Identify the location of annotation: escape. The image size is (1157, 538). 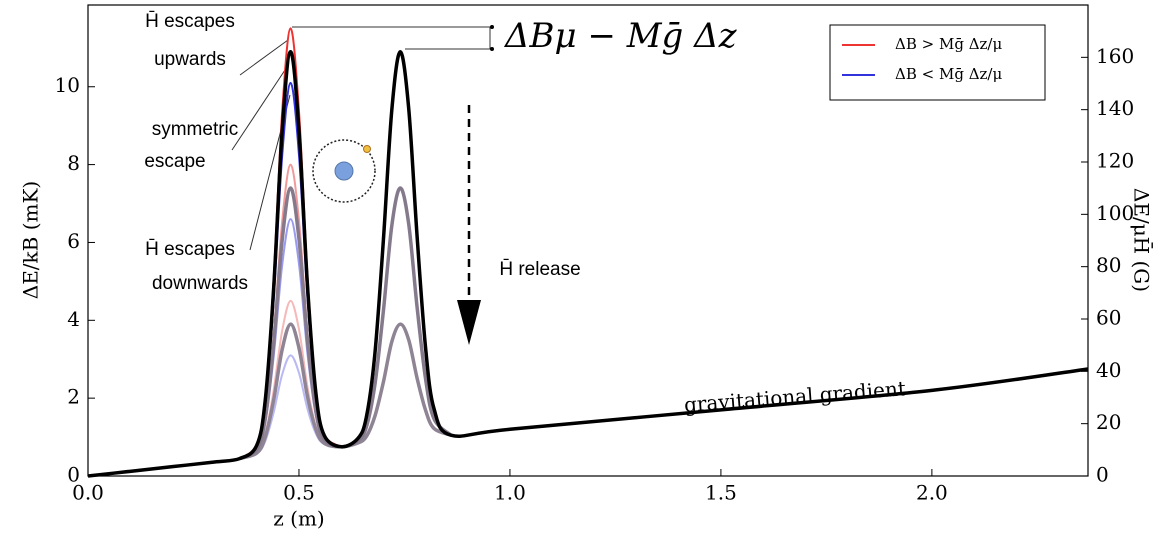
(174, 161).